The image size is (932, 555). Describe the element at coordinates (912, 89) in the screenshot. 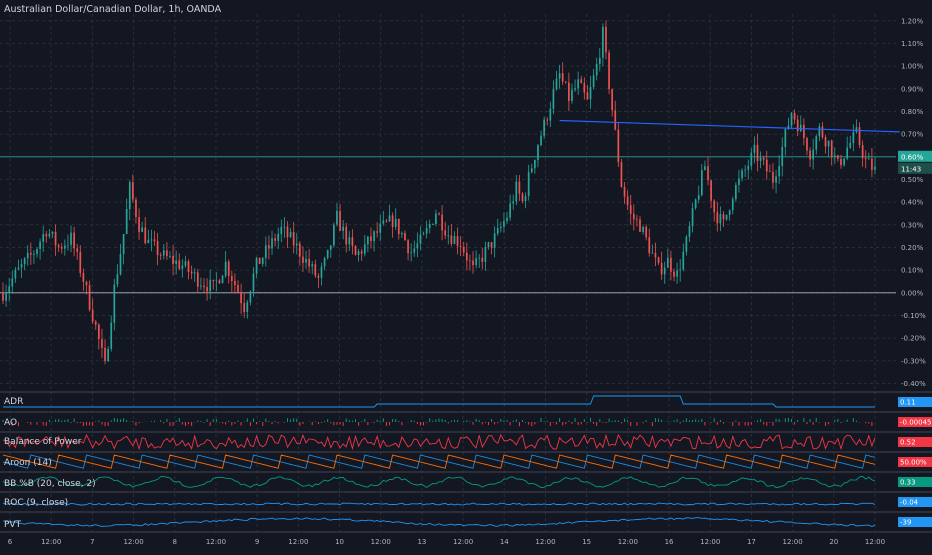

I see `y-tick-label: 0.90%` at that location.